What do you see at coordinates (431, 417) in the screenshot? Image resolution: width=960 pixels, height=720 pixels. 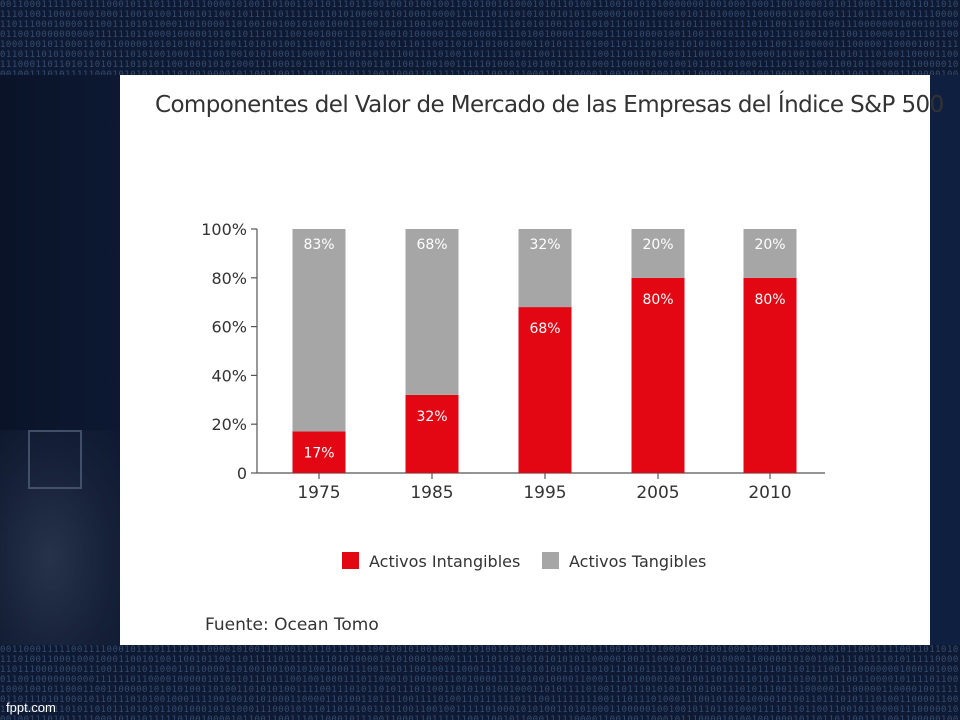 I see `data-label-intangible: 32%` at bounding box center [431, 417].